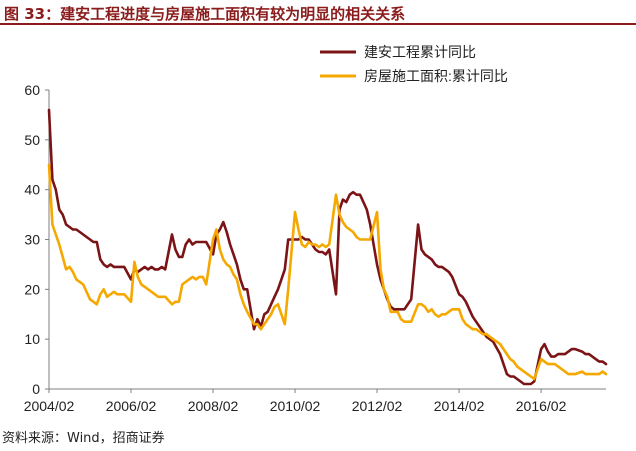  I want to click on chart-title: 图 33：建安工程进度与房屋施工面积有较为明显的相关关系, so click(205, 14).